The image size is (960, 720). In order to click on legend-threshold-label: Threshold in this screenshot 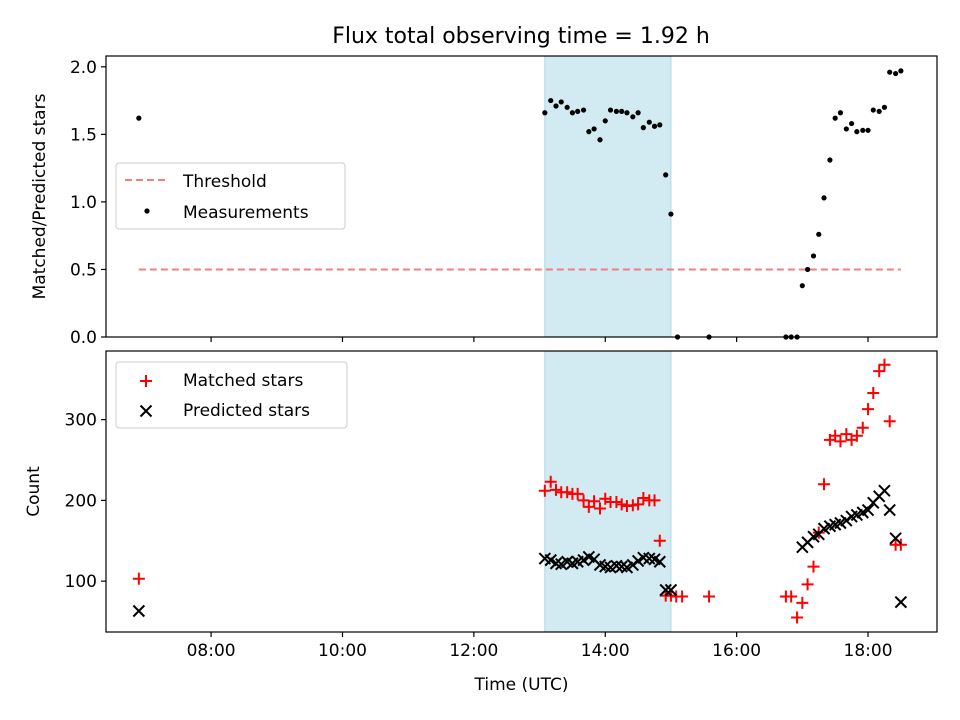, I will do `click(224, 182)`.